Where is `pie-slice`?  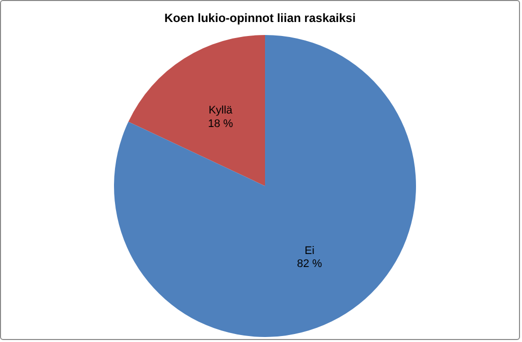 pie-slice is located at coordinates (196, 110).